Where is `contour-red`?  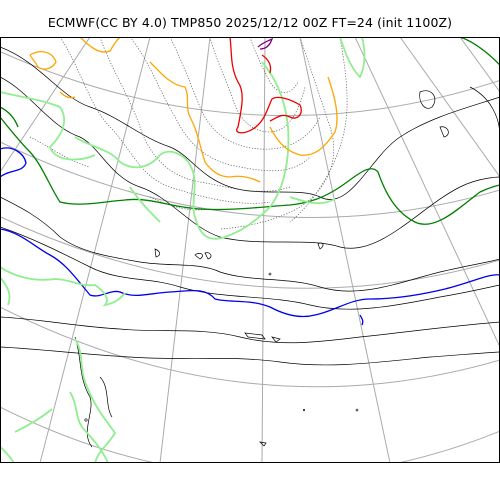 contour-red is located at coordinates (265, 85).